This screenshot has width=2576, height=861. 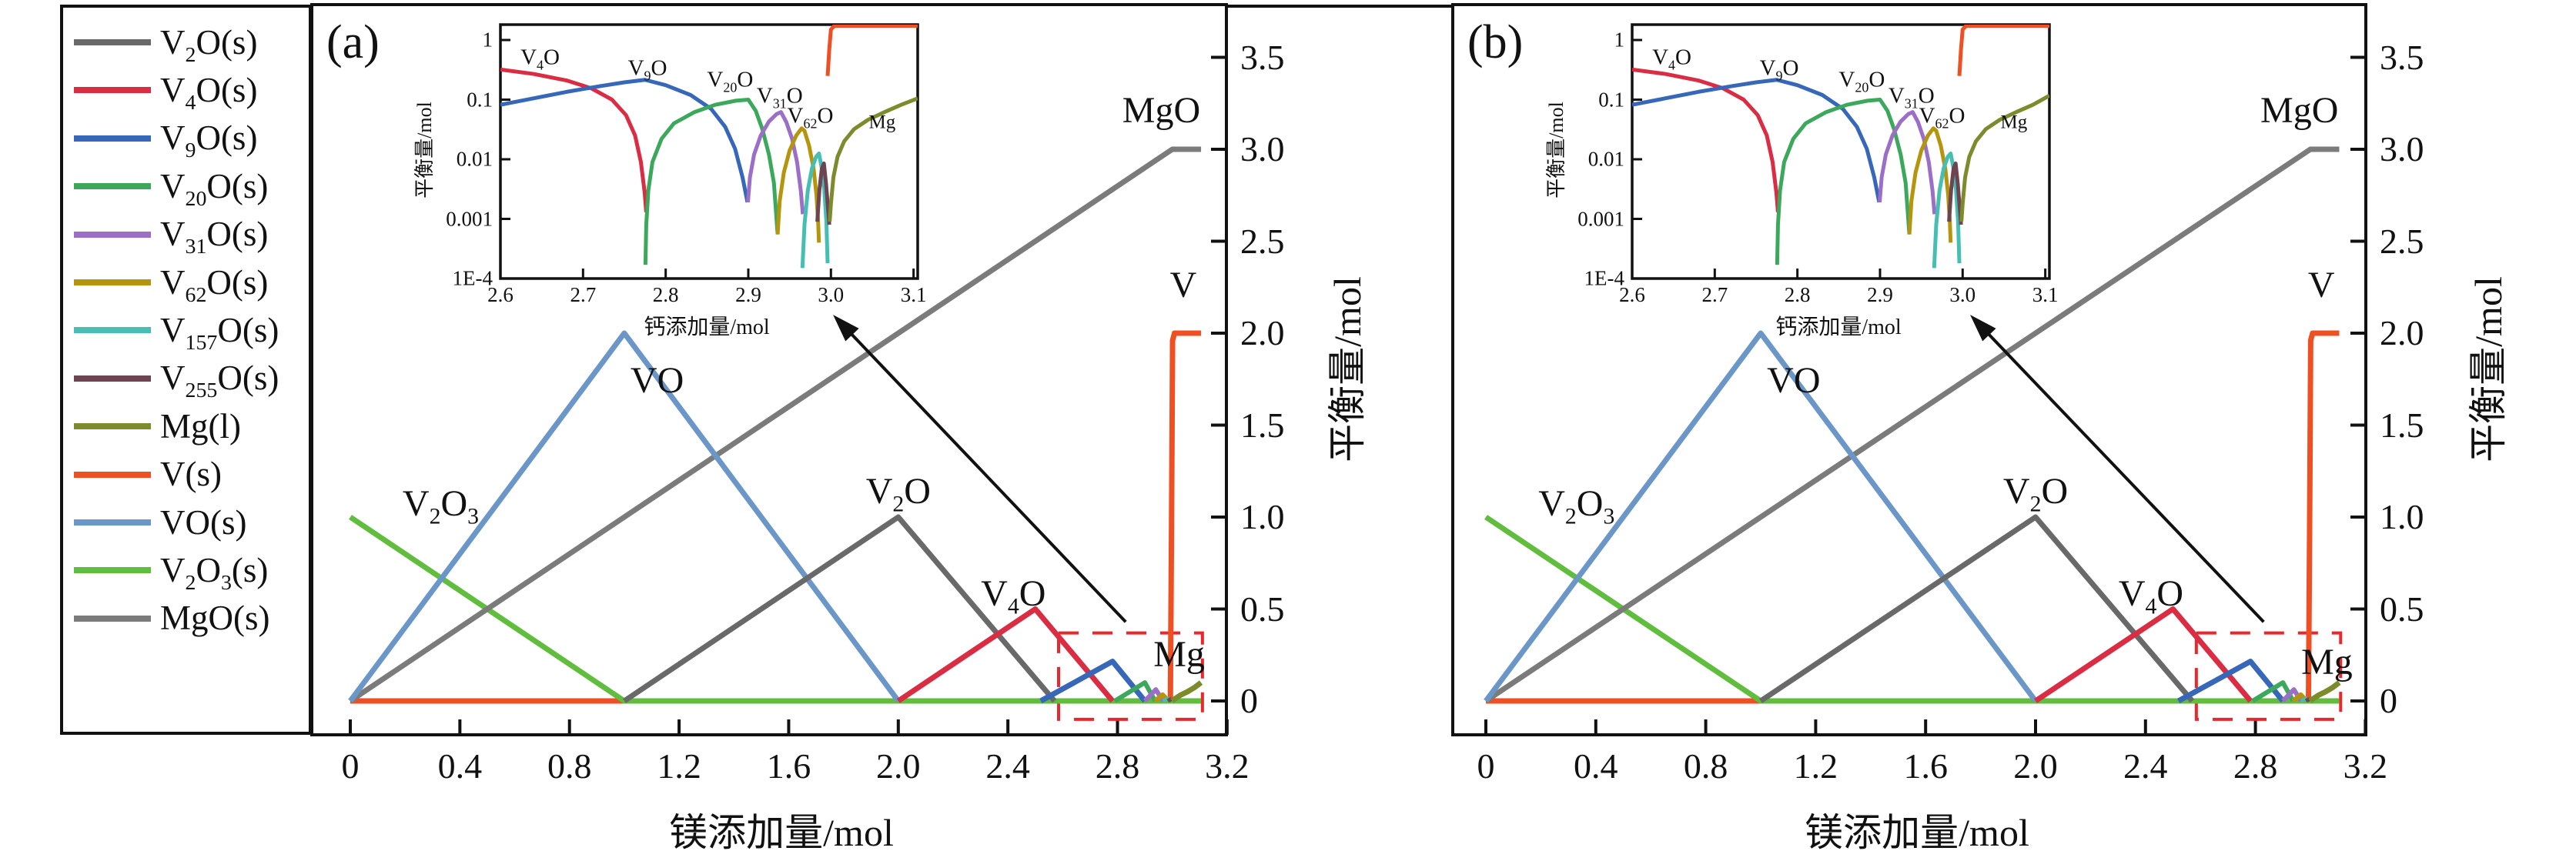 I want to click on legend-item-label: V20O(s), so click(x=215, y=187).